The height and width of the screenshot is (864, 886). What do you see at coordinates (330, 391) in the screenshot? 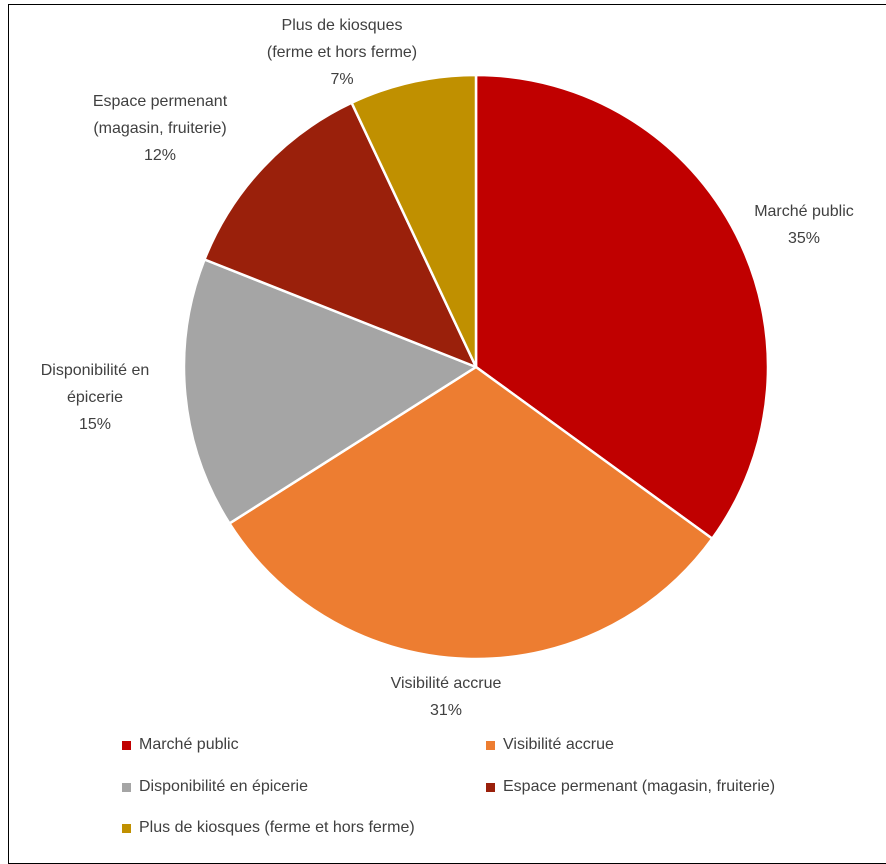
I see `pie-slice-disponibilite-en-epicerie` at bounding box center [330, 391].